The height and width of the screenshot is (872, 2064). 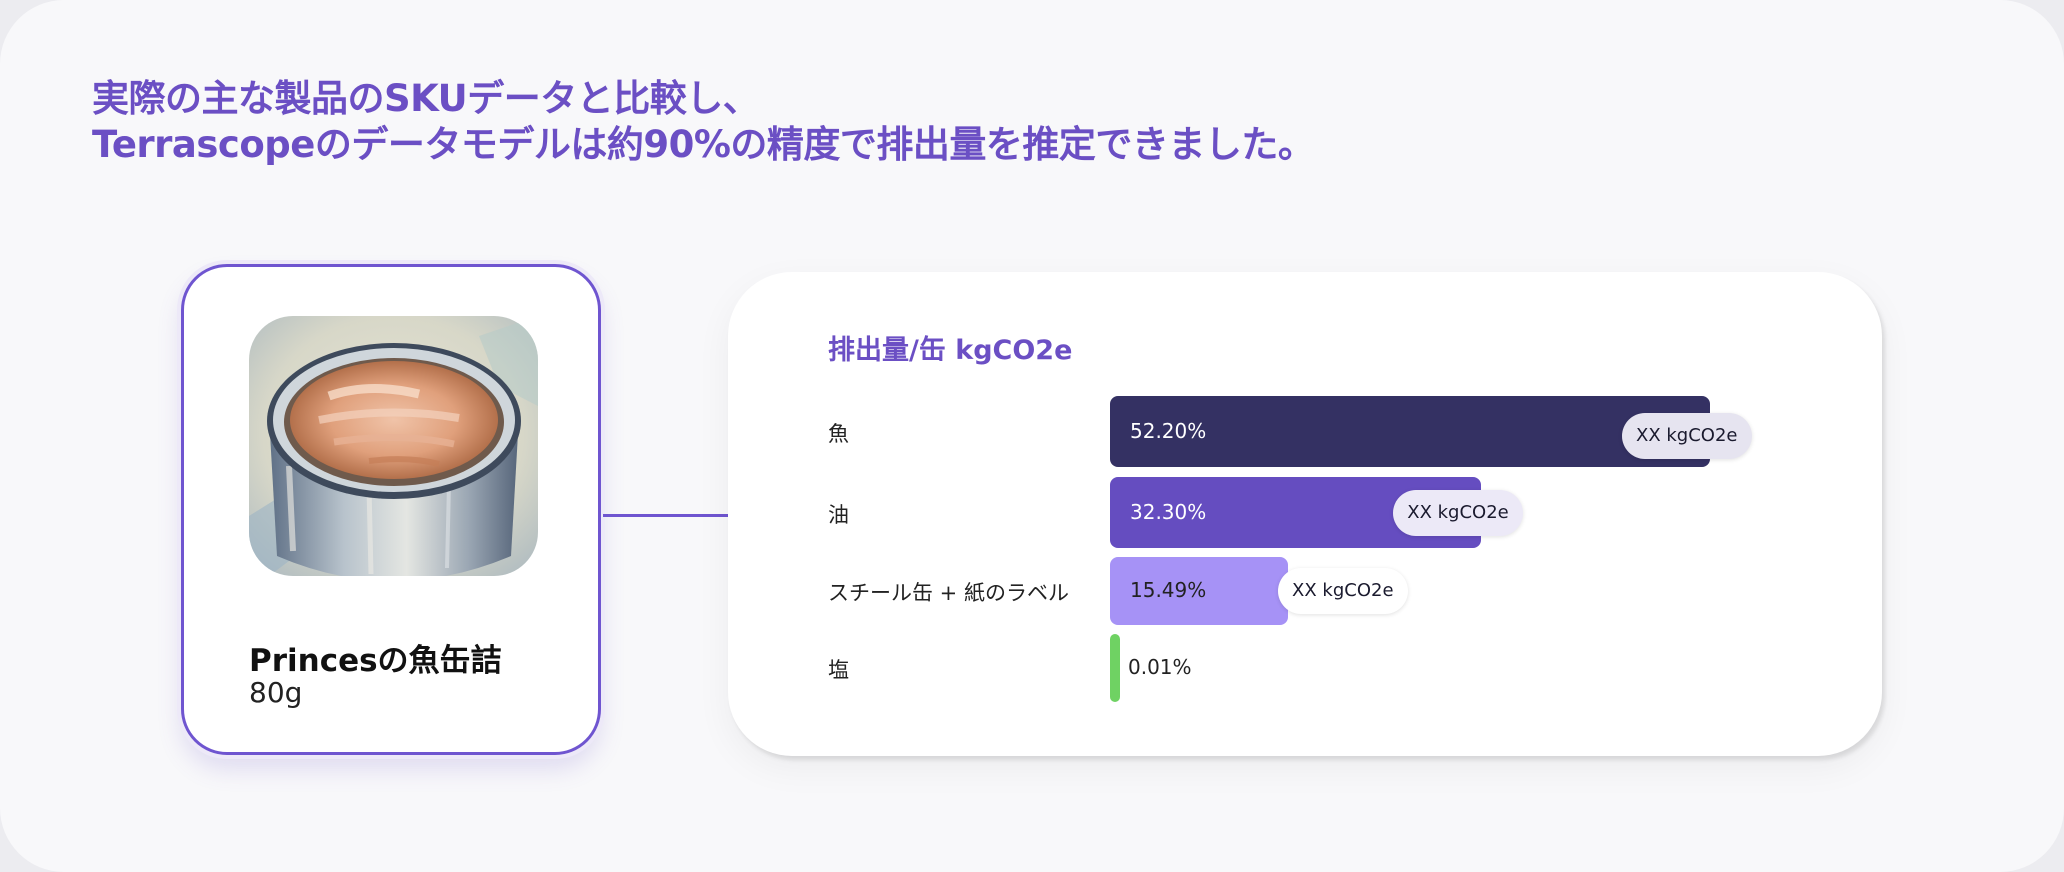 I want to click on fish-can-image, so click(x=393, y=446).